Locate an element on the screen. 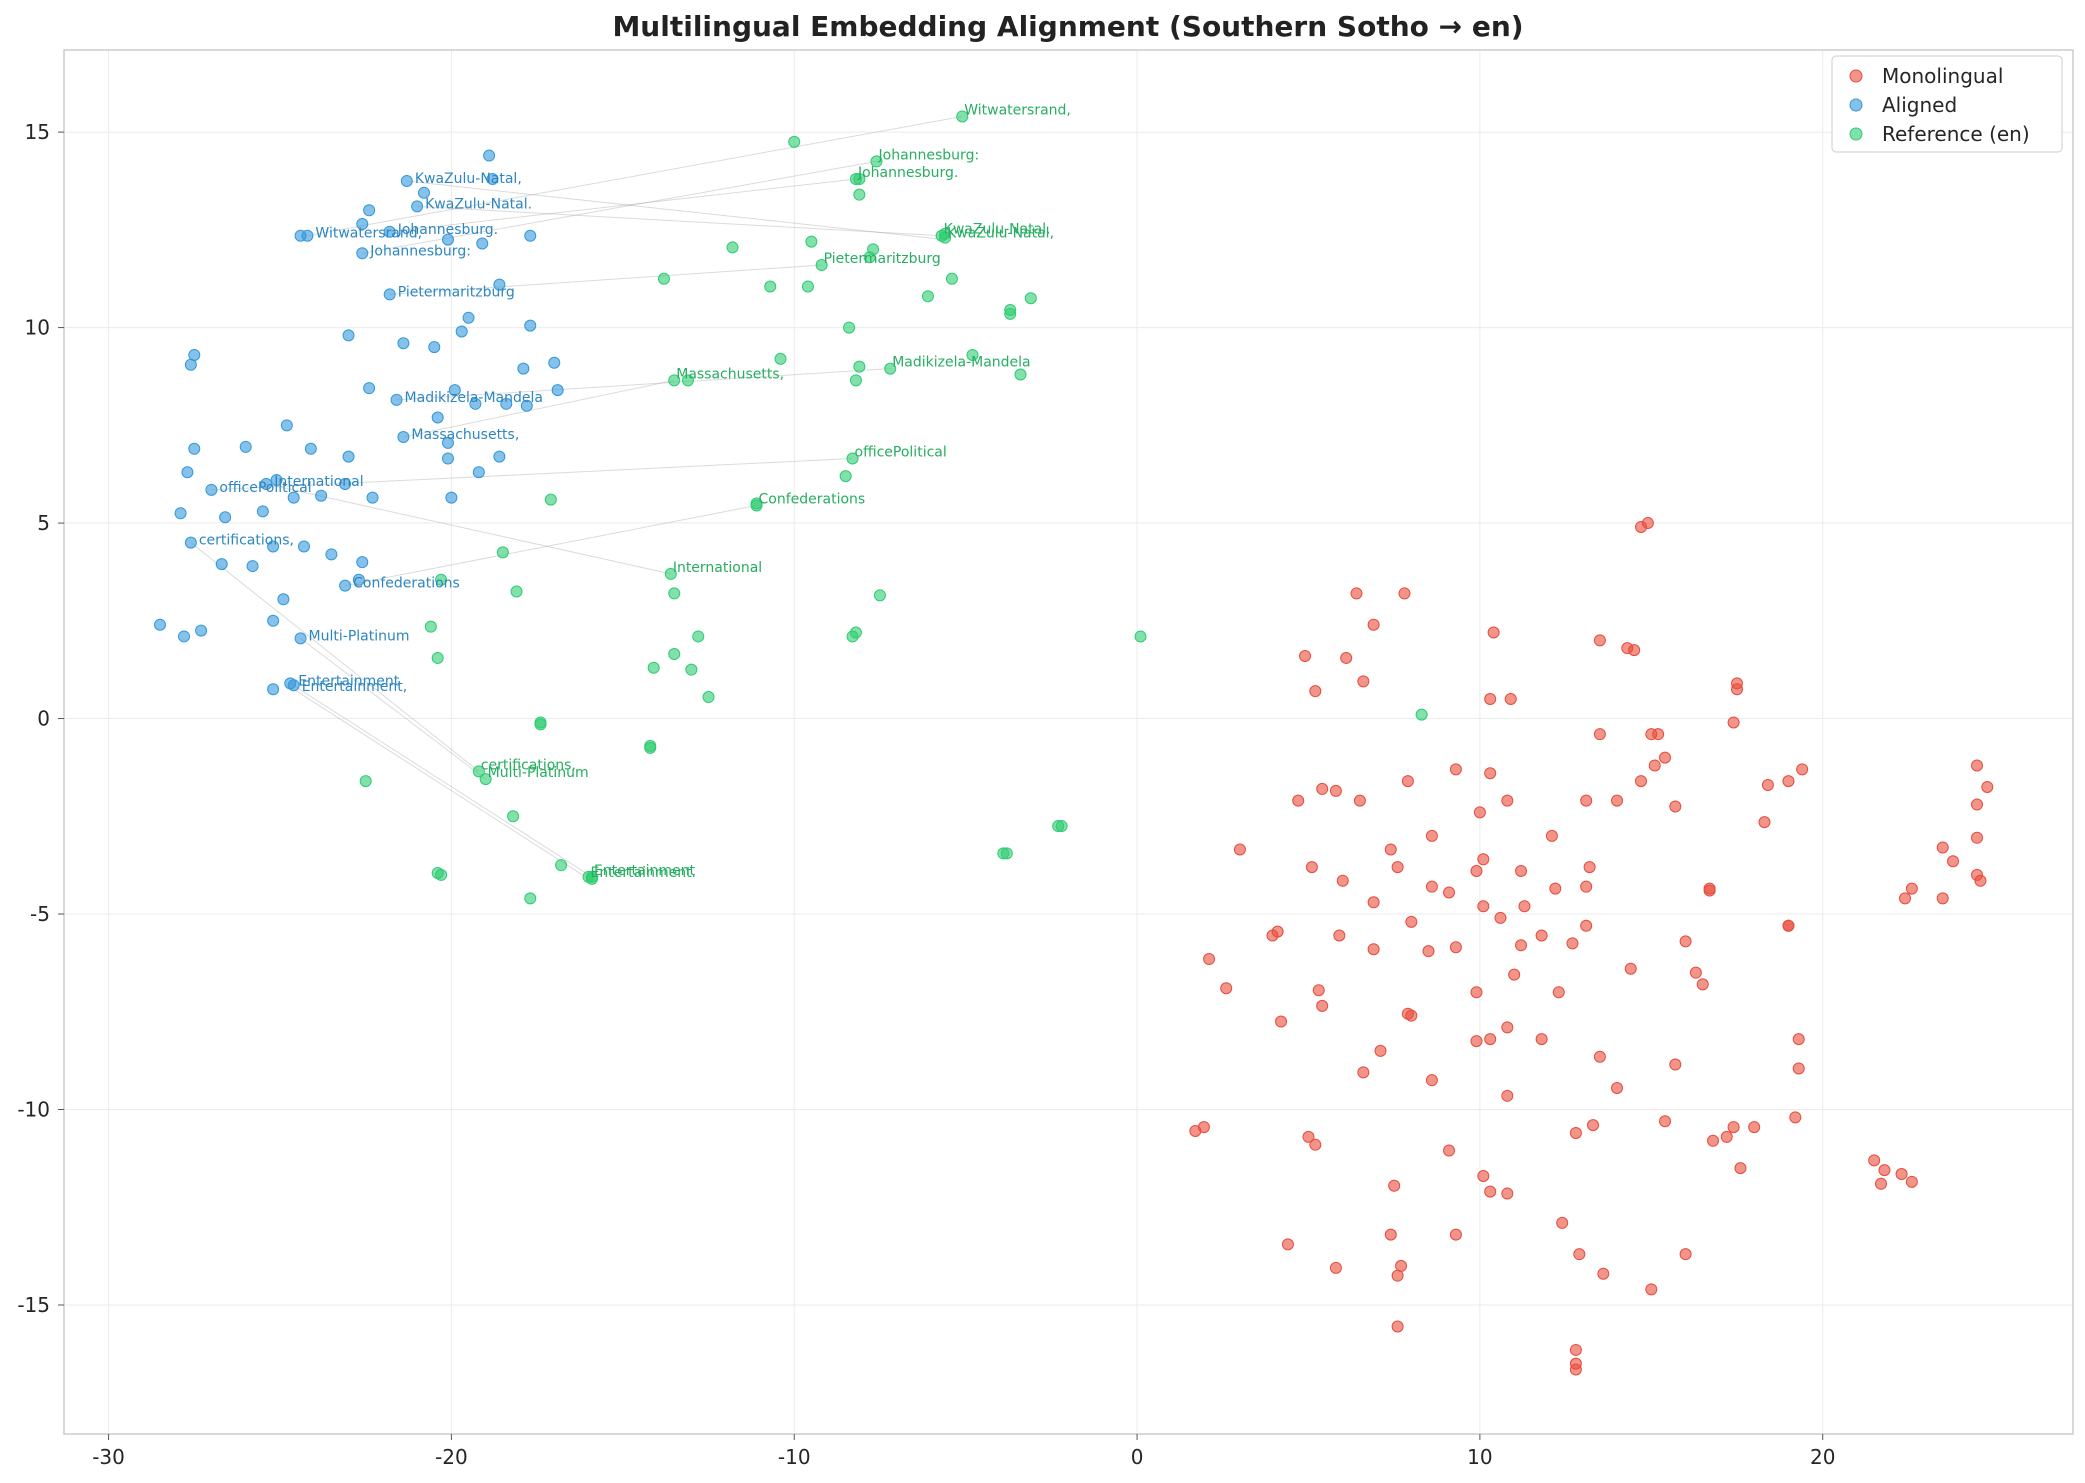 The image size is (2085, 1483). reference-point-label: KwaZulu-Natal, is located at coordinates (1000, 234).